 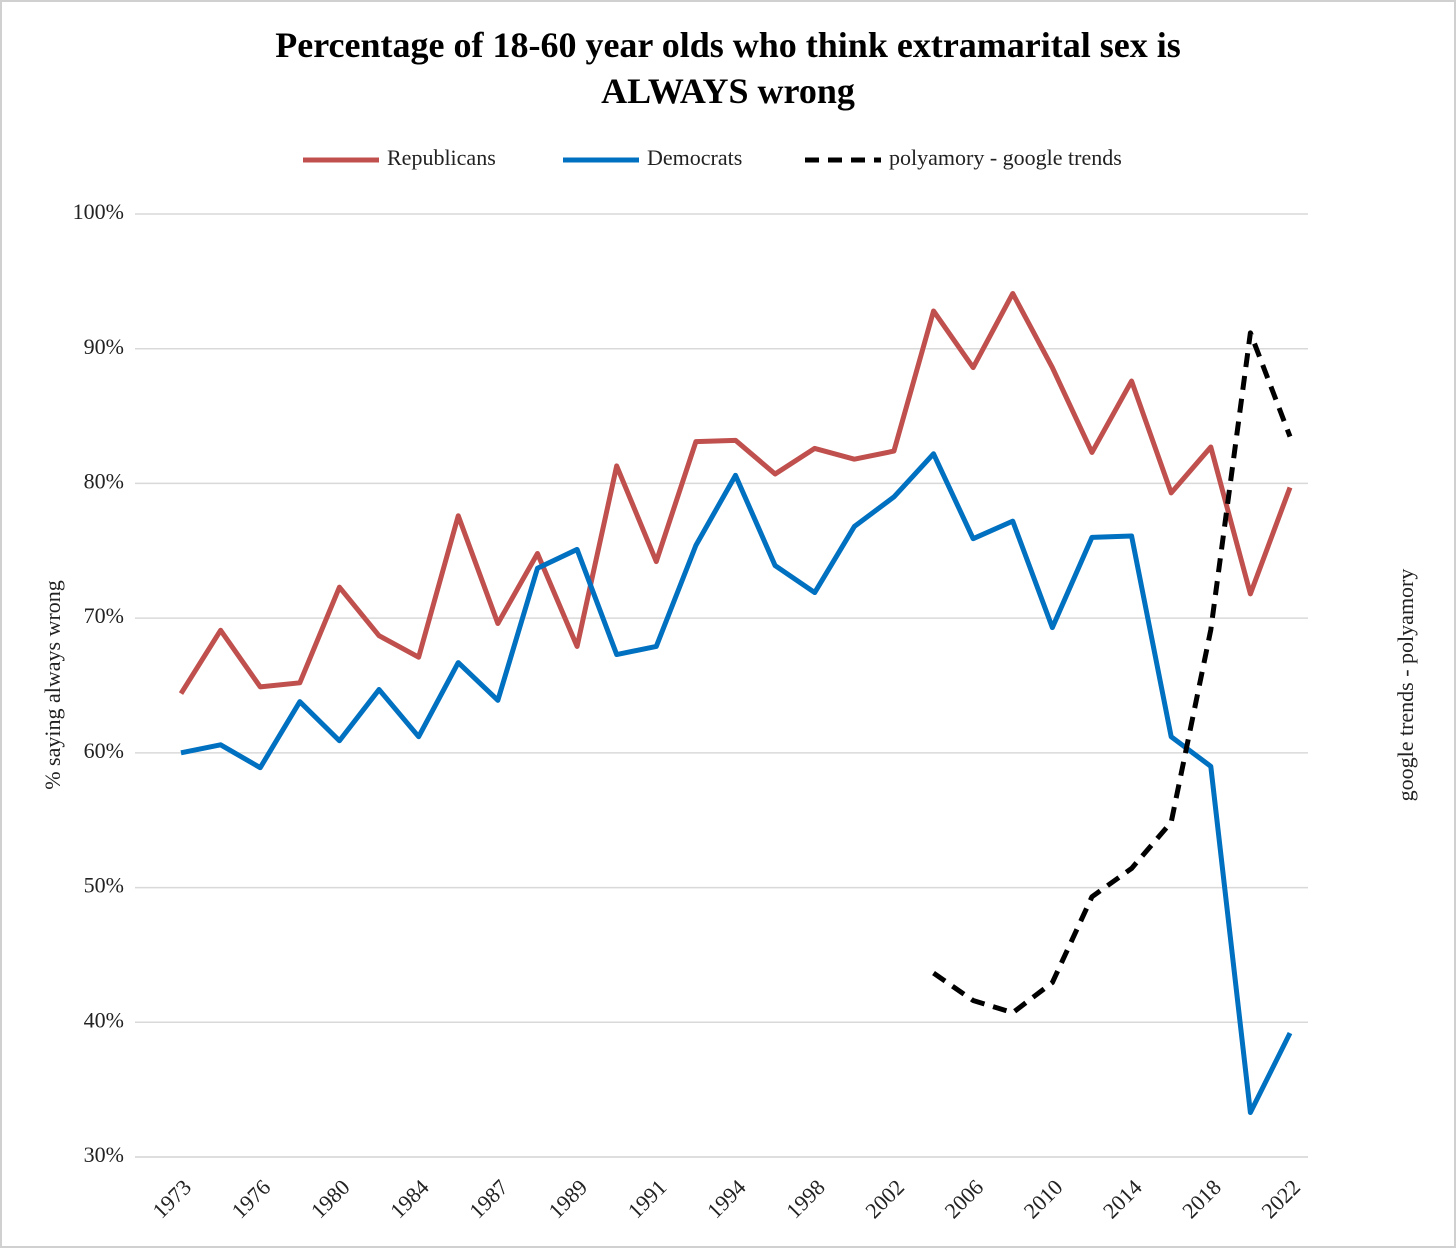 I want to click on legend-label: polyamory - google trends, so click(x=1005, y=157).